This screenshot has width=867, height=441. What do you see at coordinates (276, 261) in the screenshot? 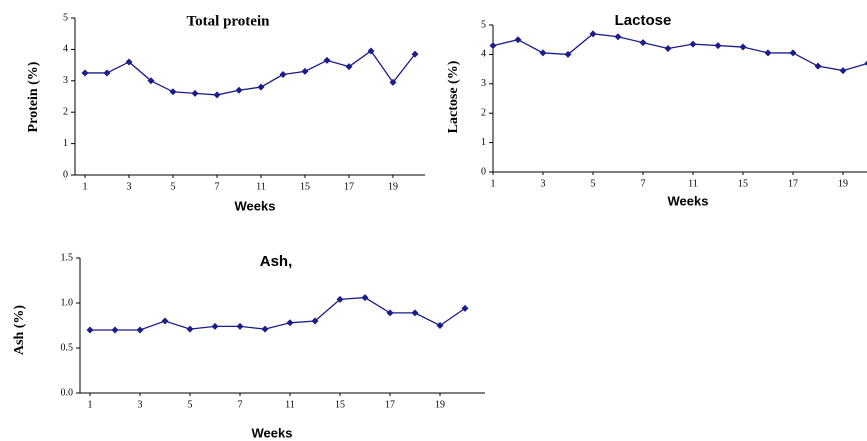
I see `chart-title: Ash,` at bounding box center [276, 261].